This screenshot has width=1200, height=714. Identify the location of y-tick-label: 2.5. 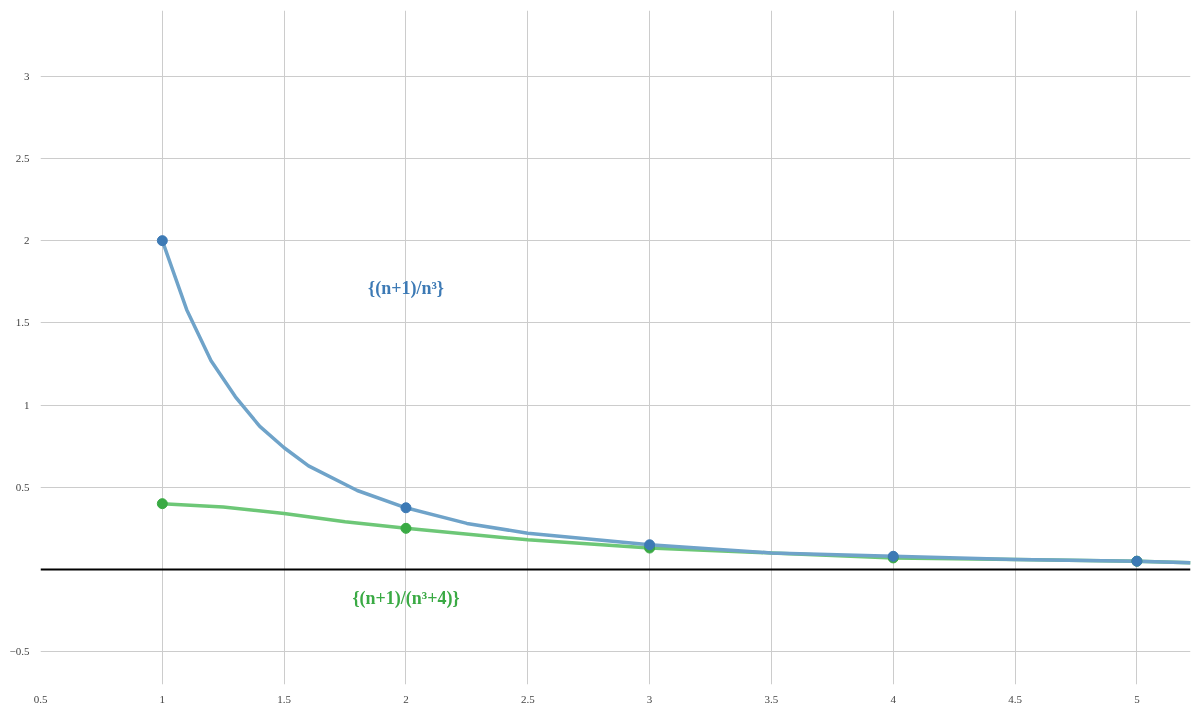
(22, 157).